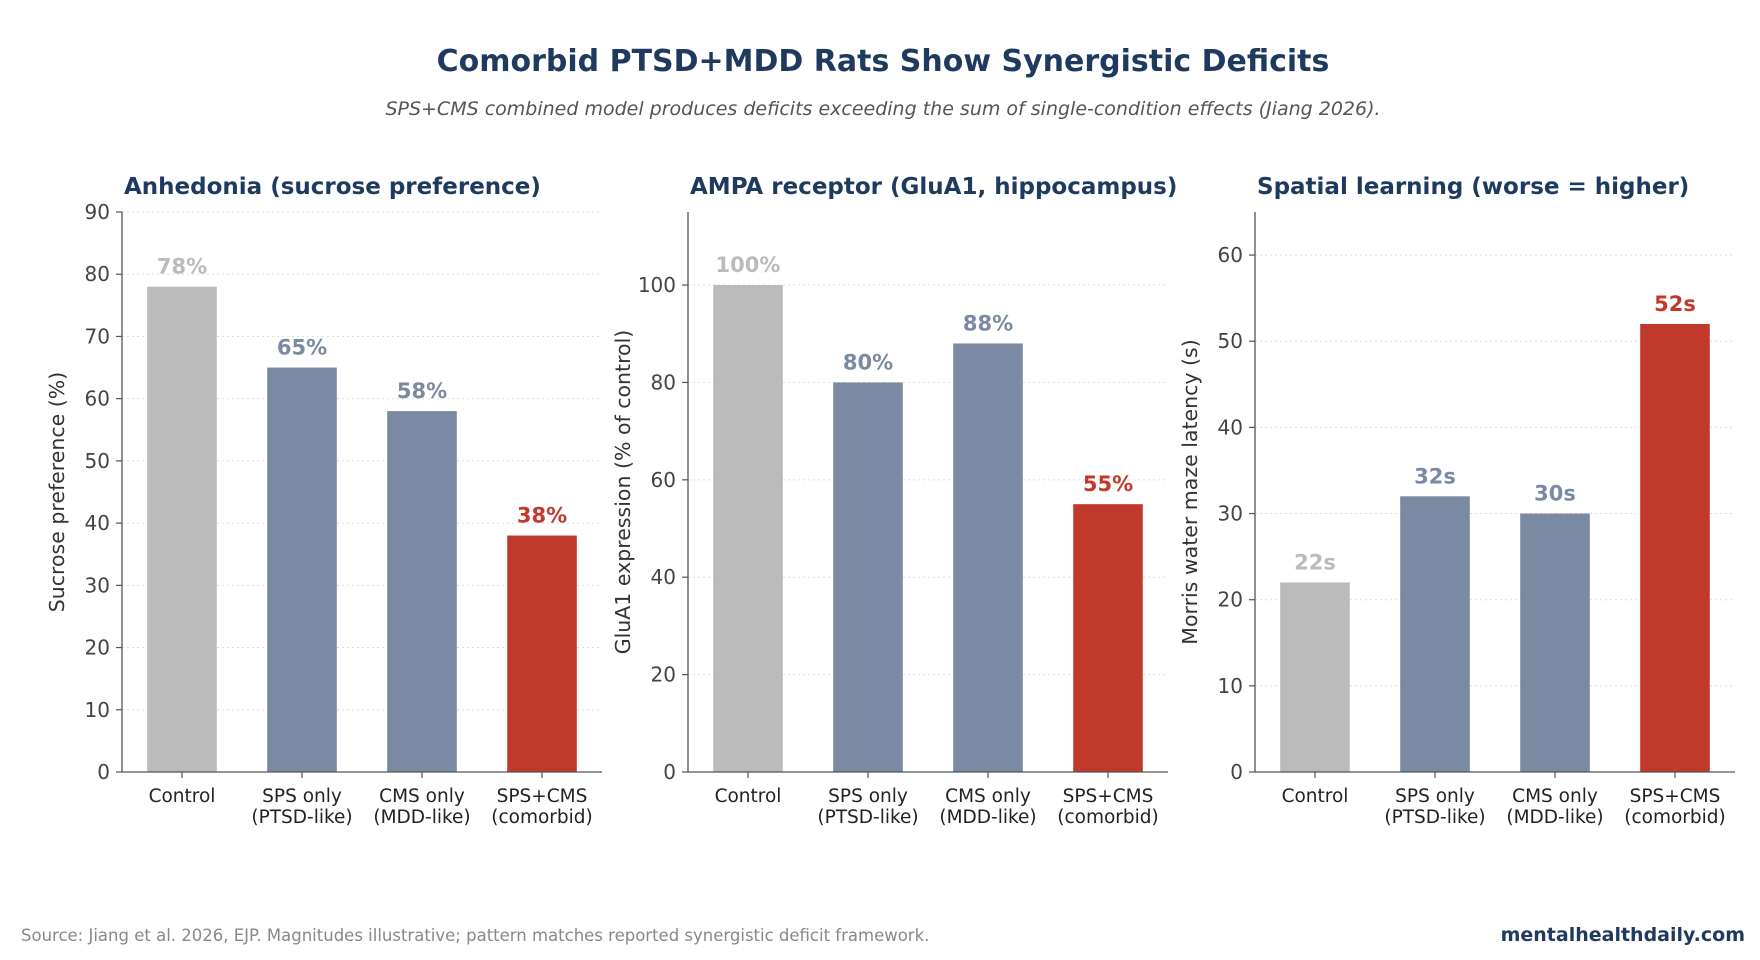 The image size is (1760, 960). I want to click on bar-value-label: 22s, so click(1315, 562).